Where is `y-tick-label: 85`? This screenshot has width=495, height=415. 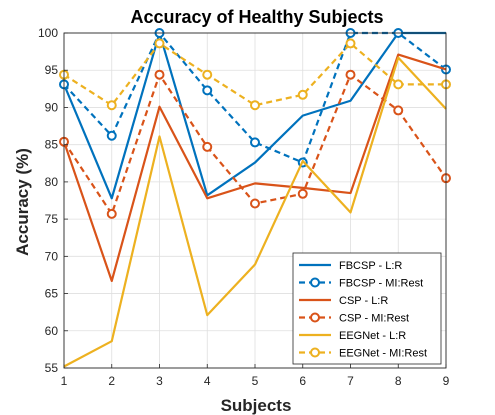 y-tick-label: 85 is located at coordinates (52, 145).